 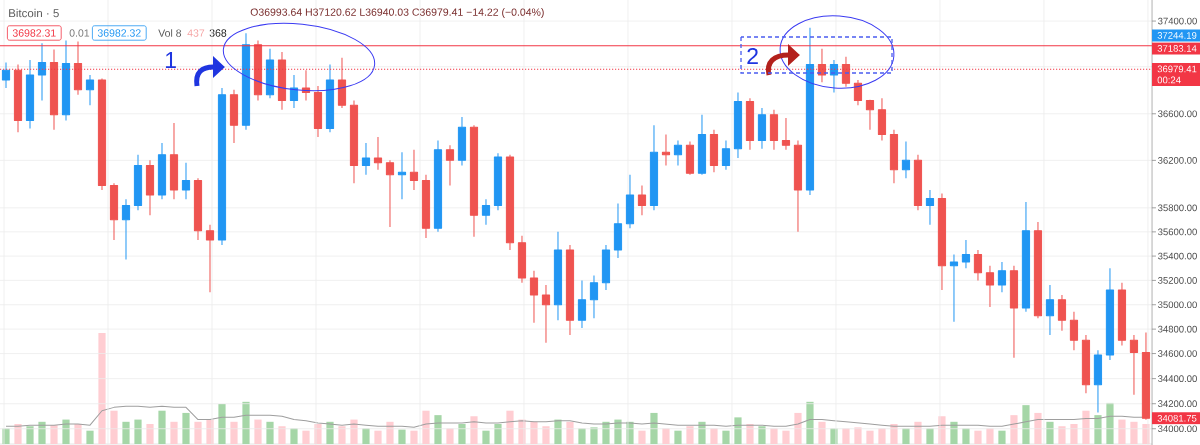 What do you see at coordinates (34, 33) in the screenshot?
I see `annotation: 36982.31` at bounding box center [34, 33].